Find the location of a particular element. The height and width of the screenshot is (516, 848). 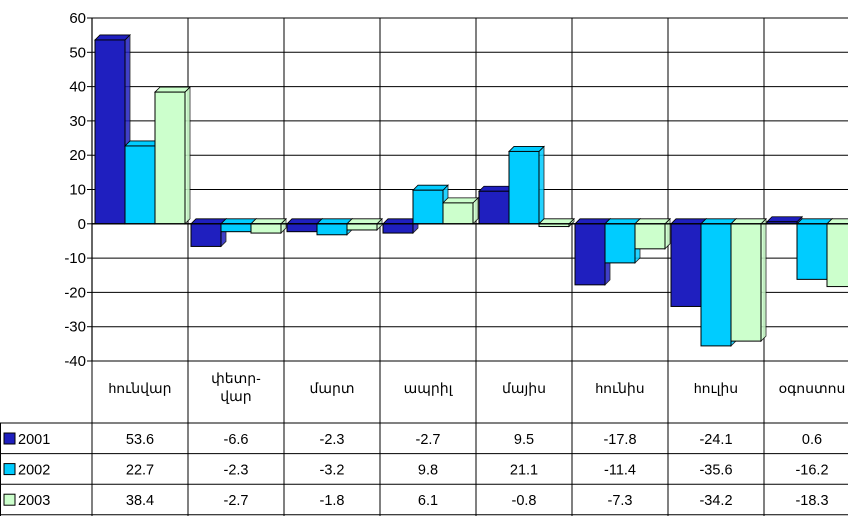

y-tick-label: -10 is located at coordinates (75, 258).